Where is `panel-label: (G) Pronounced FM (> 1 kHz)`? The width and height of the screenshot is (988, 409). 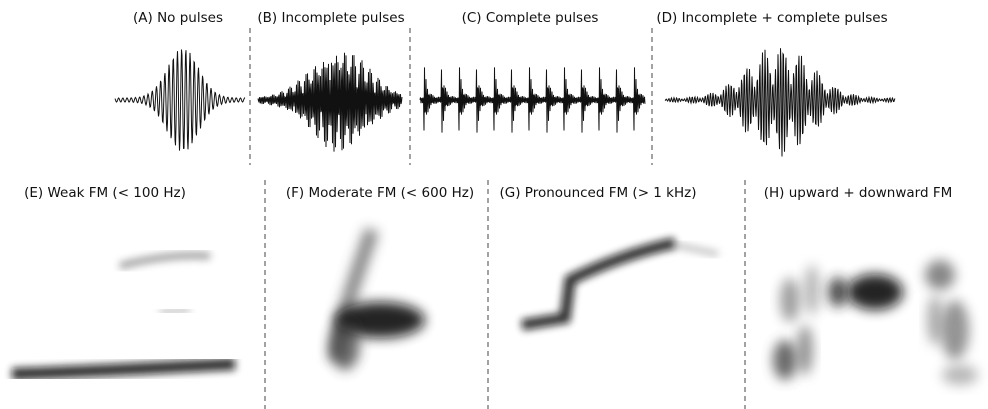
panel-label: (G) Pronounced FM (> 1 kHz) is located at coordinates (598, 193).